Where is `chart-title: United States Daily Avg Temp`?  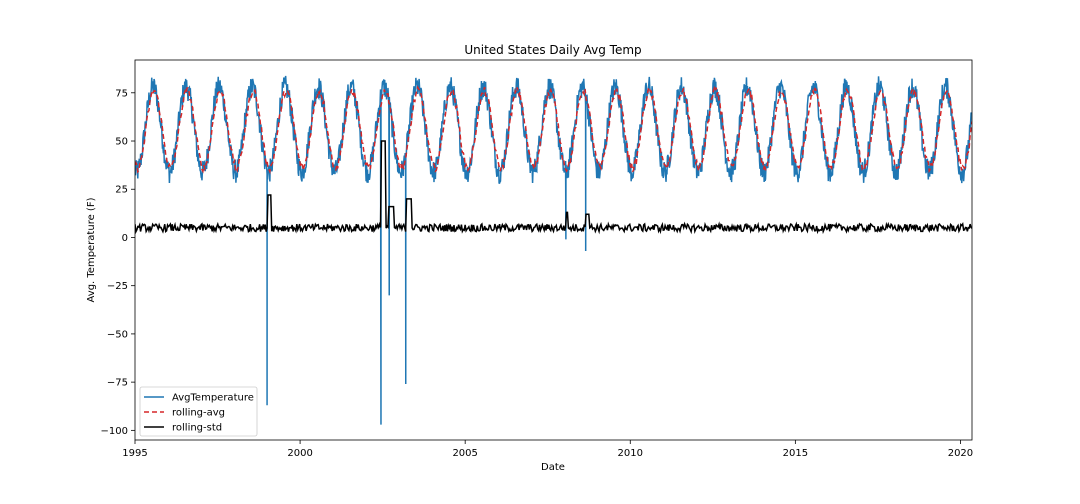
chart-title: United States Daily Avg Temp is located at coordinates (552, 50).